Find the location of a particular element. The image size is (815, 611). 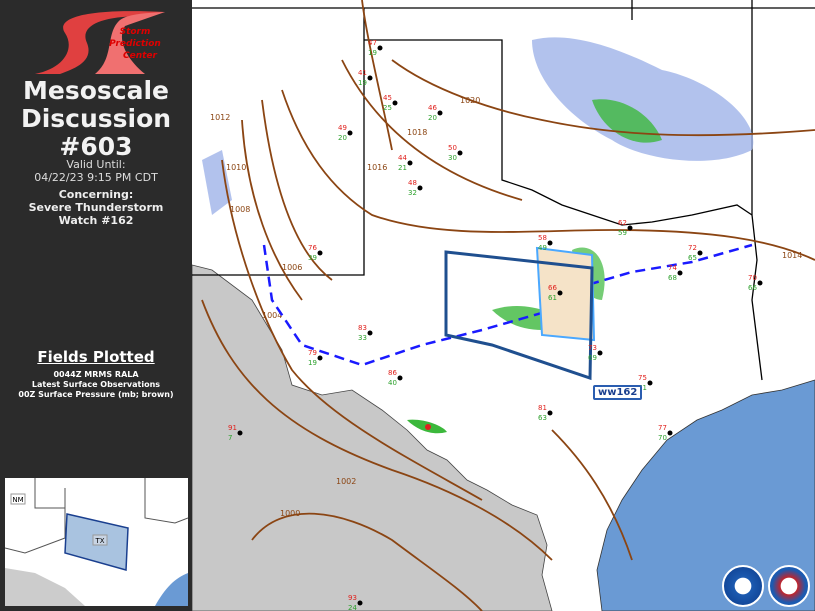

station-temperature: 76 is located at coordinates (312, 248).